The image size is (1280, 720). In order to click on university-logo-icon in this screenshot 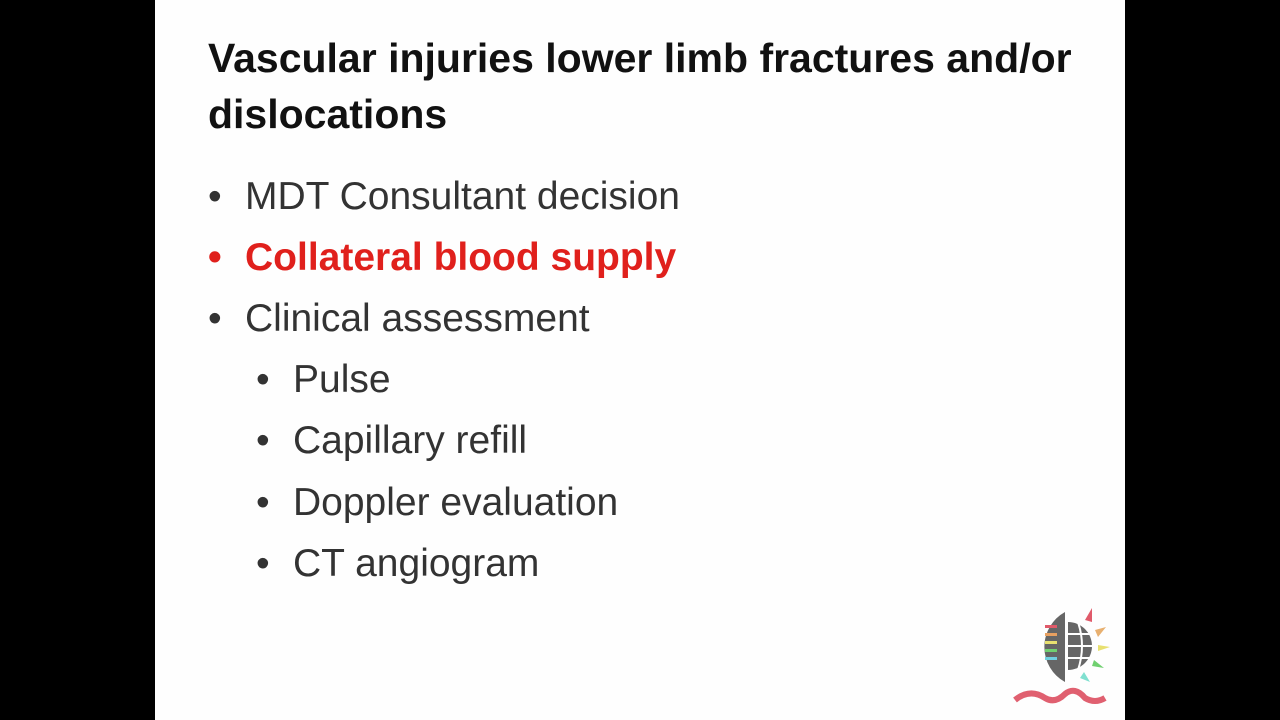, I will do `click(1061, 656)`.